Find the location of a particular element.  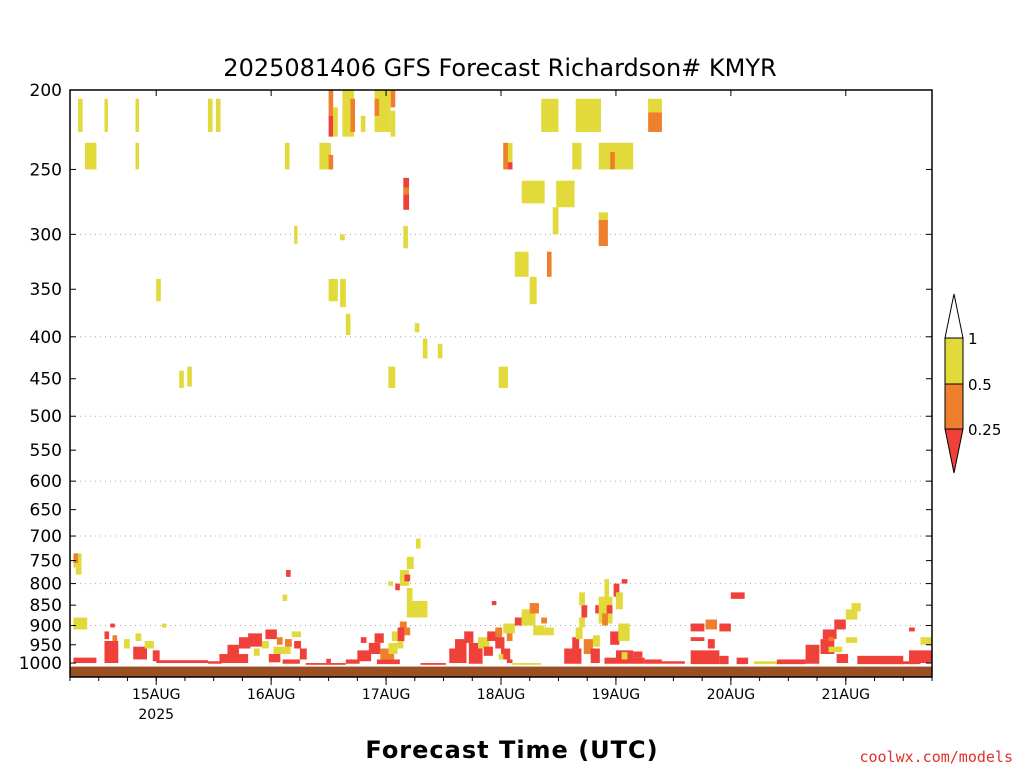

colorbar-label-0-5: 0.5 is located at coordinates (980, 385).